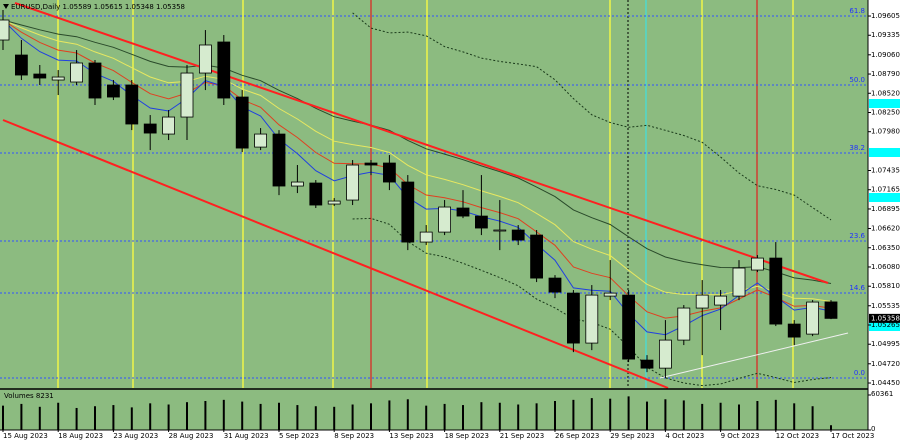  Describe the element at coordinates (885, 229) in the screenshot. I see `y-tick-label: 1.06620` at that location.